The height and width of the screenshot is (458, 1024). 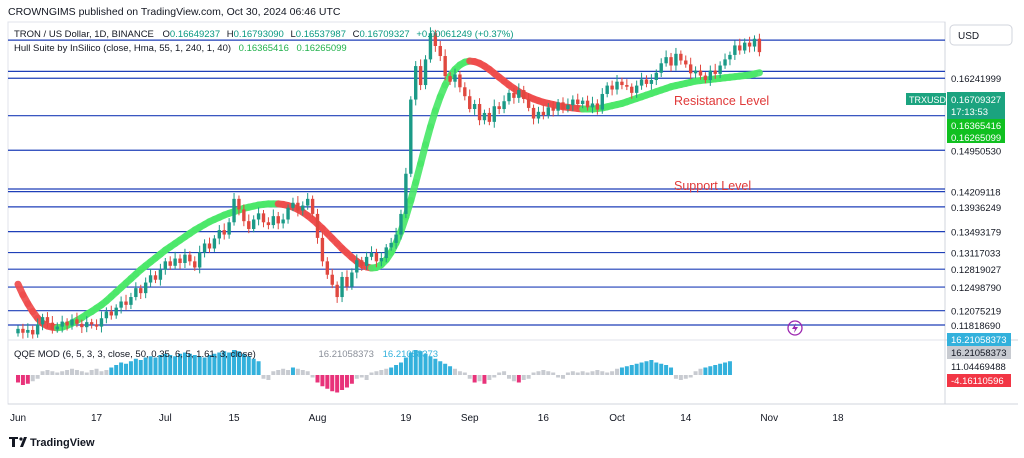 What do you see at coordinates (976, 326) in the screenshot?
I see `price-axis-label: 0.11818690` at bounding box center [976, 326].